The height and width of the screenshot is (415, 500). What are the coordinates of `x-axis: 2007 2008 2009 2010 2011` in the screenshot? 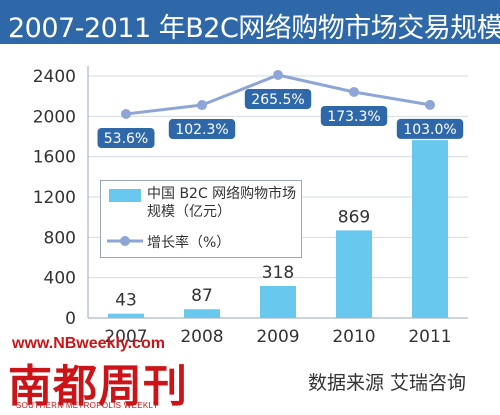 It's located at (277, 337).